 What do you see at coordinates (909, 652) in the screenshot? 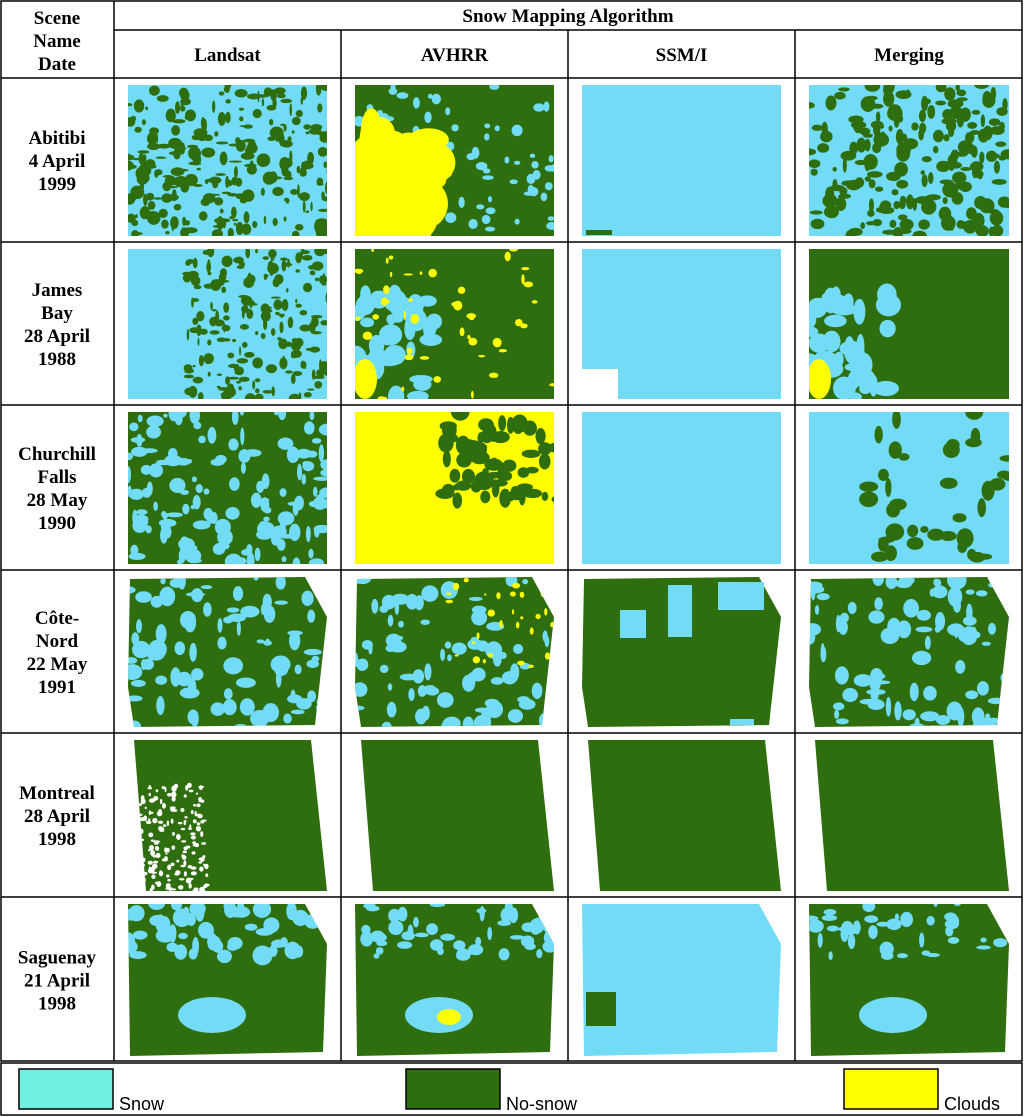
I see `map-cote-nord-merging` at bounding box center [909, 652].